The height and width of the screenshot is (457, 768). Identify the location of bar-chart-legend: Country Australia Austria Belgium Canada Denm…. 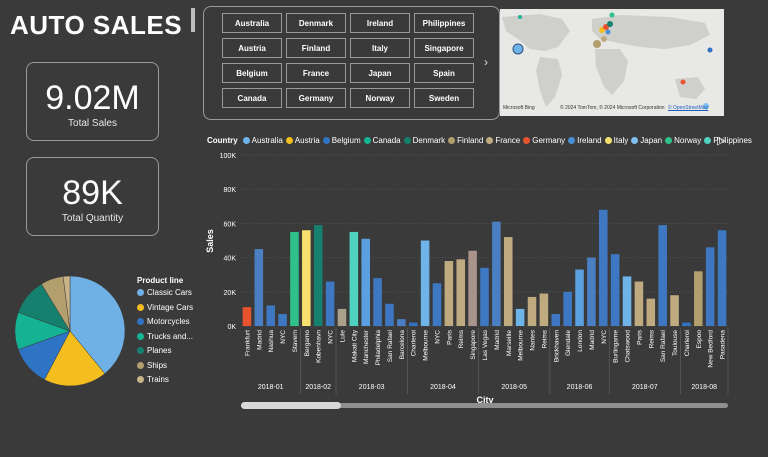
(481, 142).